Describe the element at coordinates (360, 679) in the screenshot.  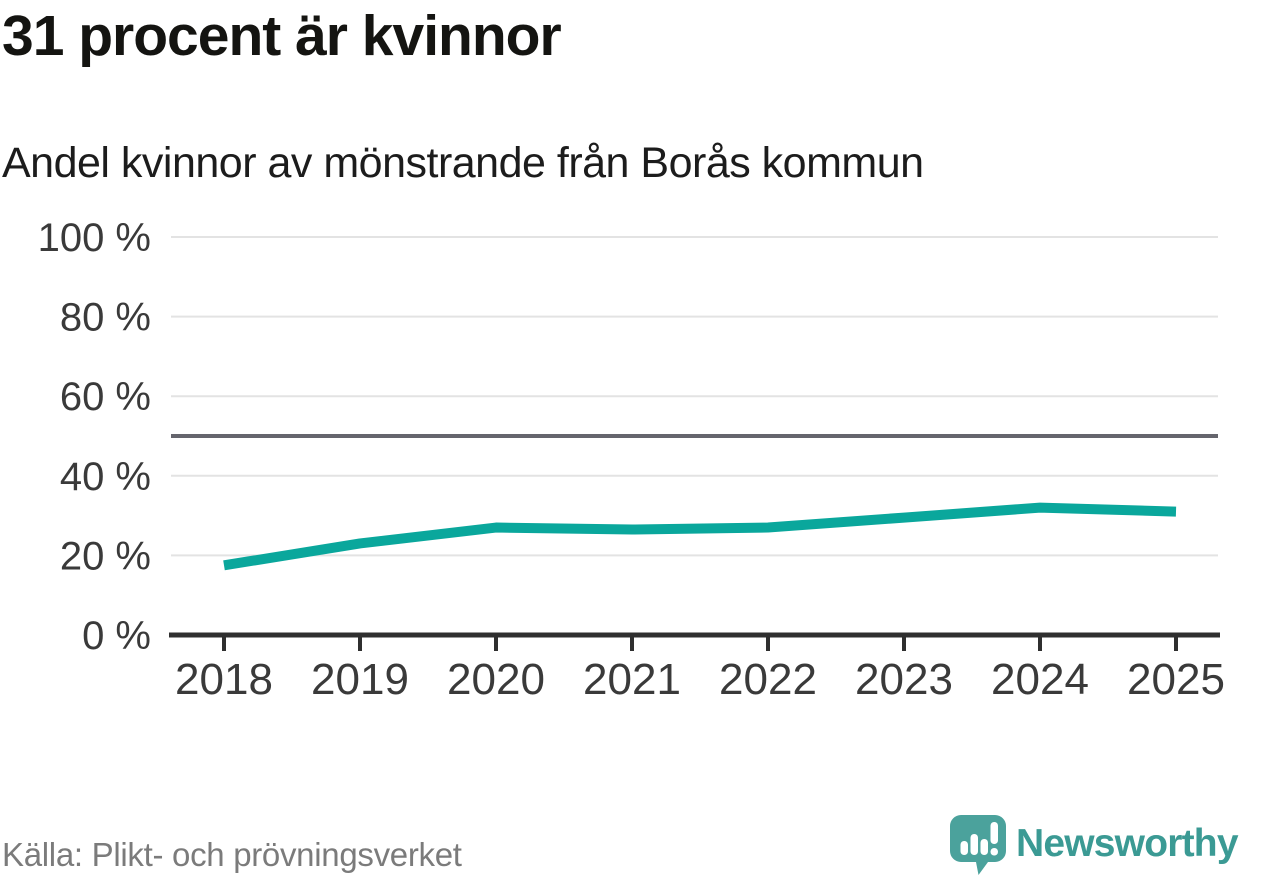
I see `x-axis-label: 2019` at that location.